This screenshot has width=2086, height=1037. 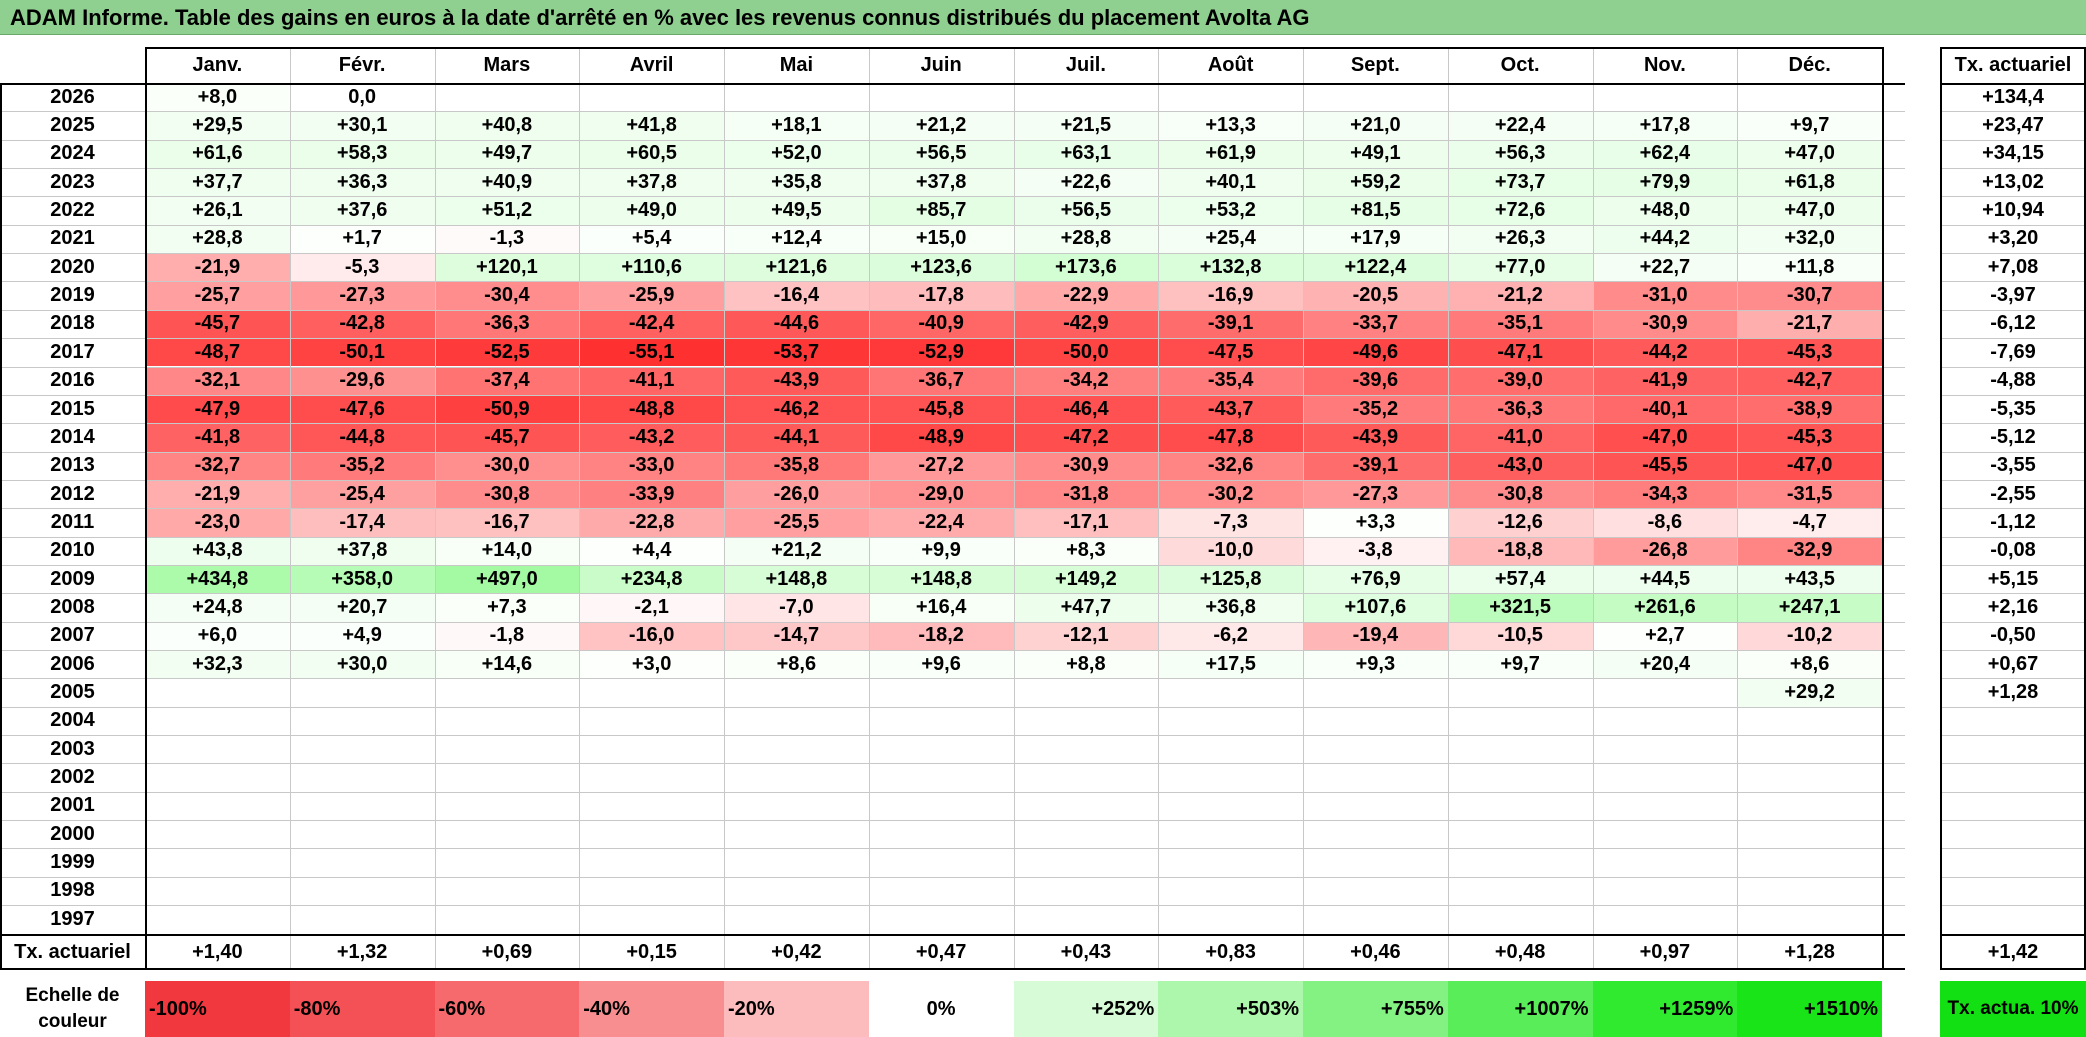 What do you see at coordinates (507, 352) in the screenshot?
I see `data-cell: -52,5` at bounding box center [507, 352].